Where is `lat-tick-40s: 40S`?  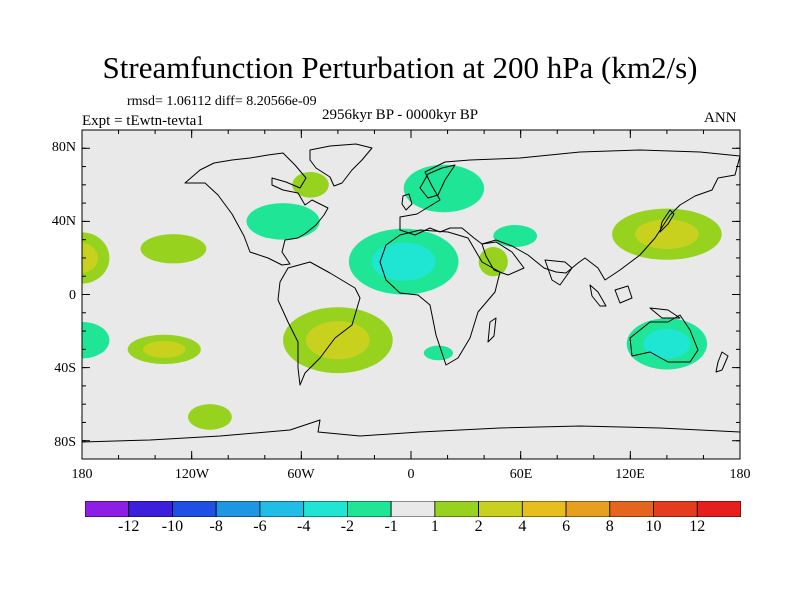
lat-tick-40s: 40S is located at coordinates (65, 368).